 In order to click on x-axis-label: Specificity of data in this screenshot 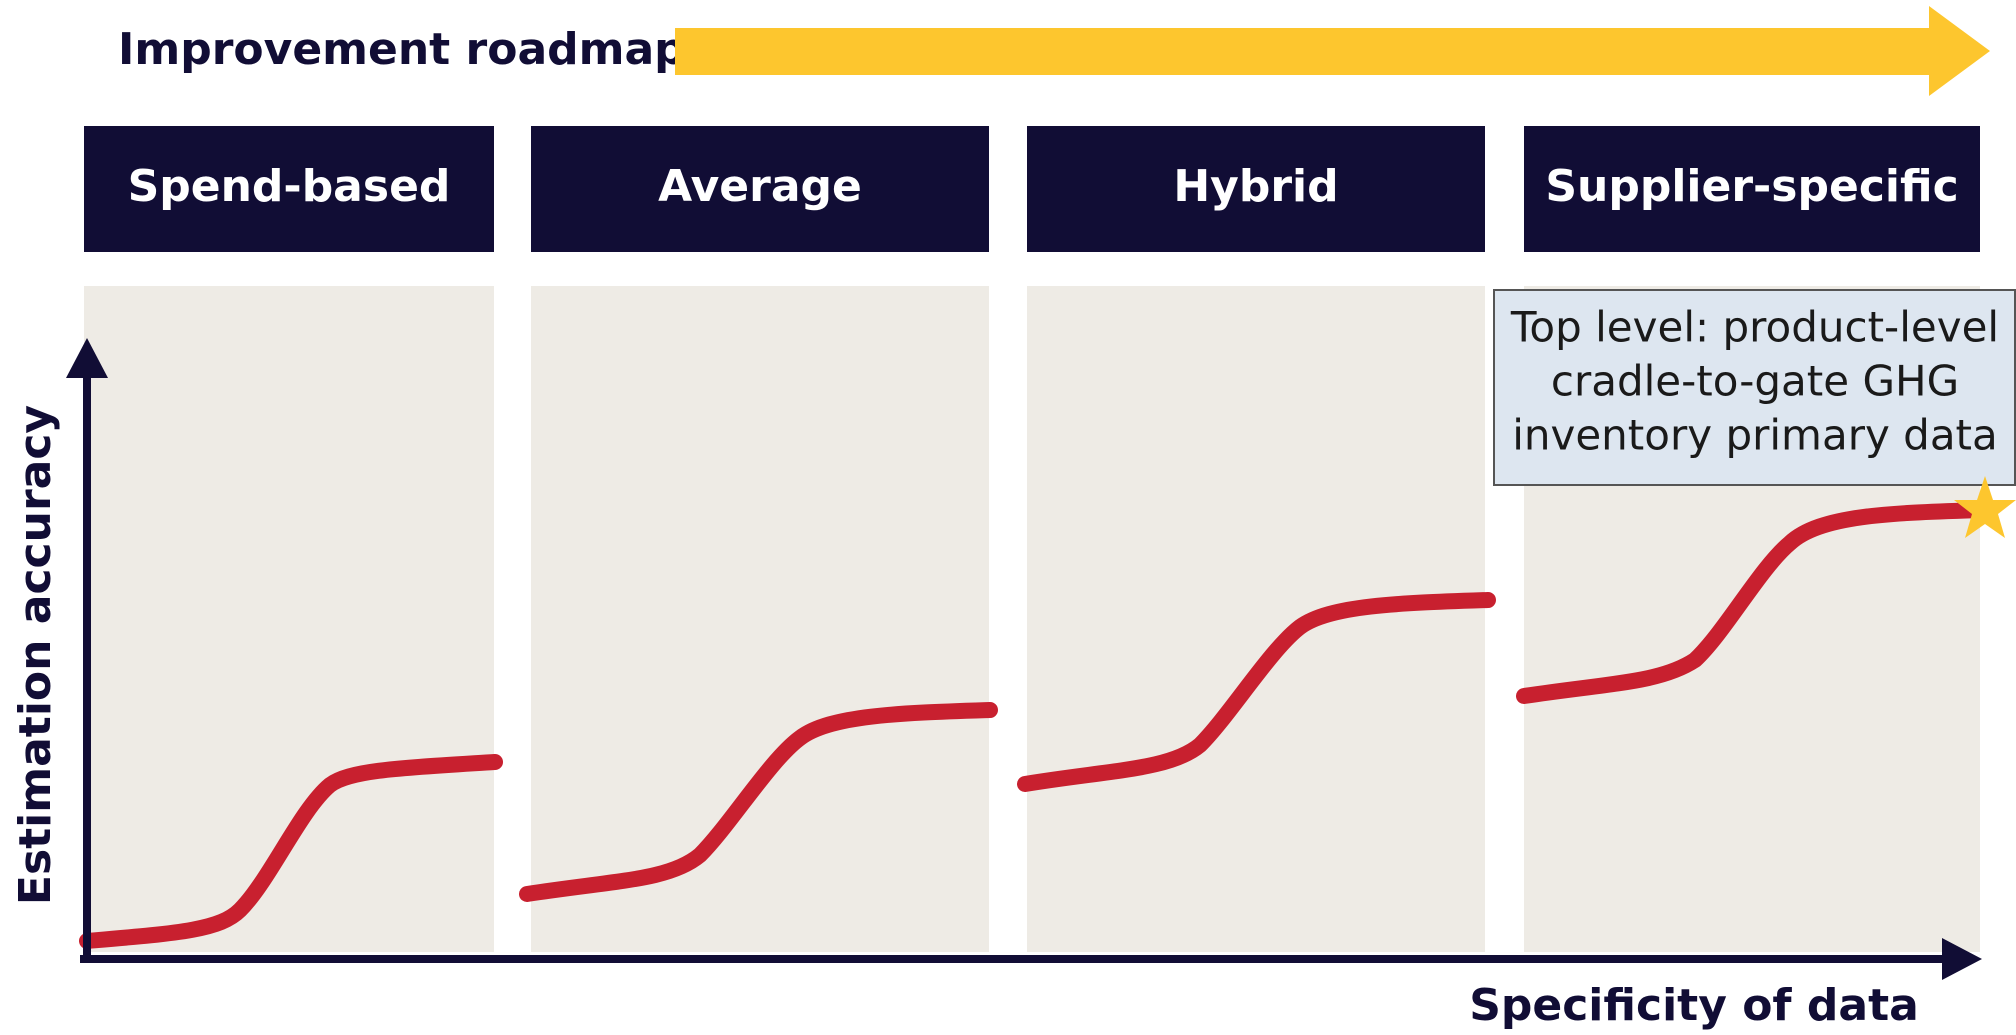, I will do `click(1694, 1005)`.